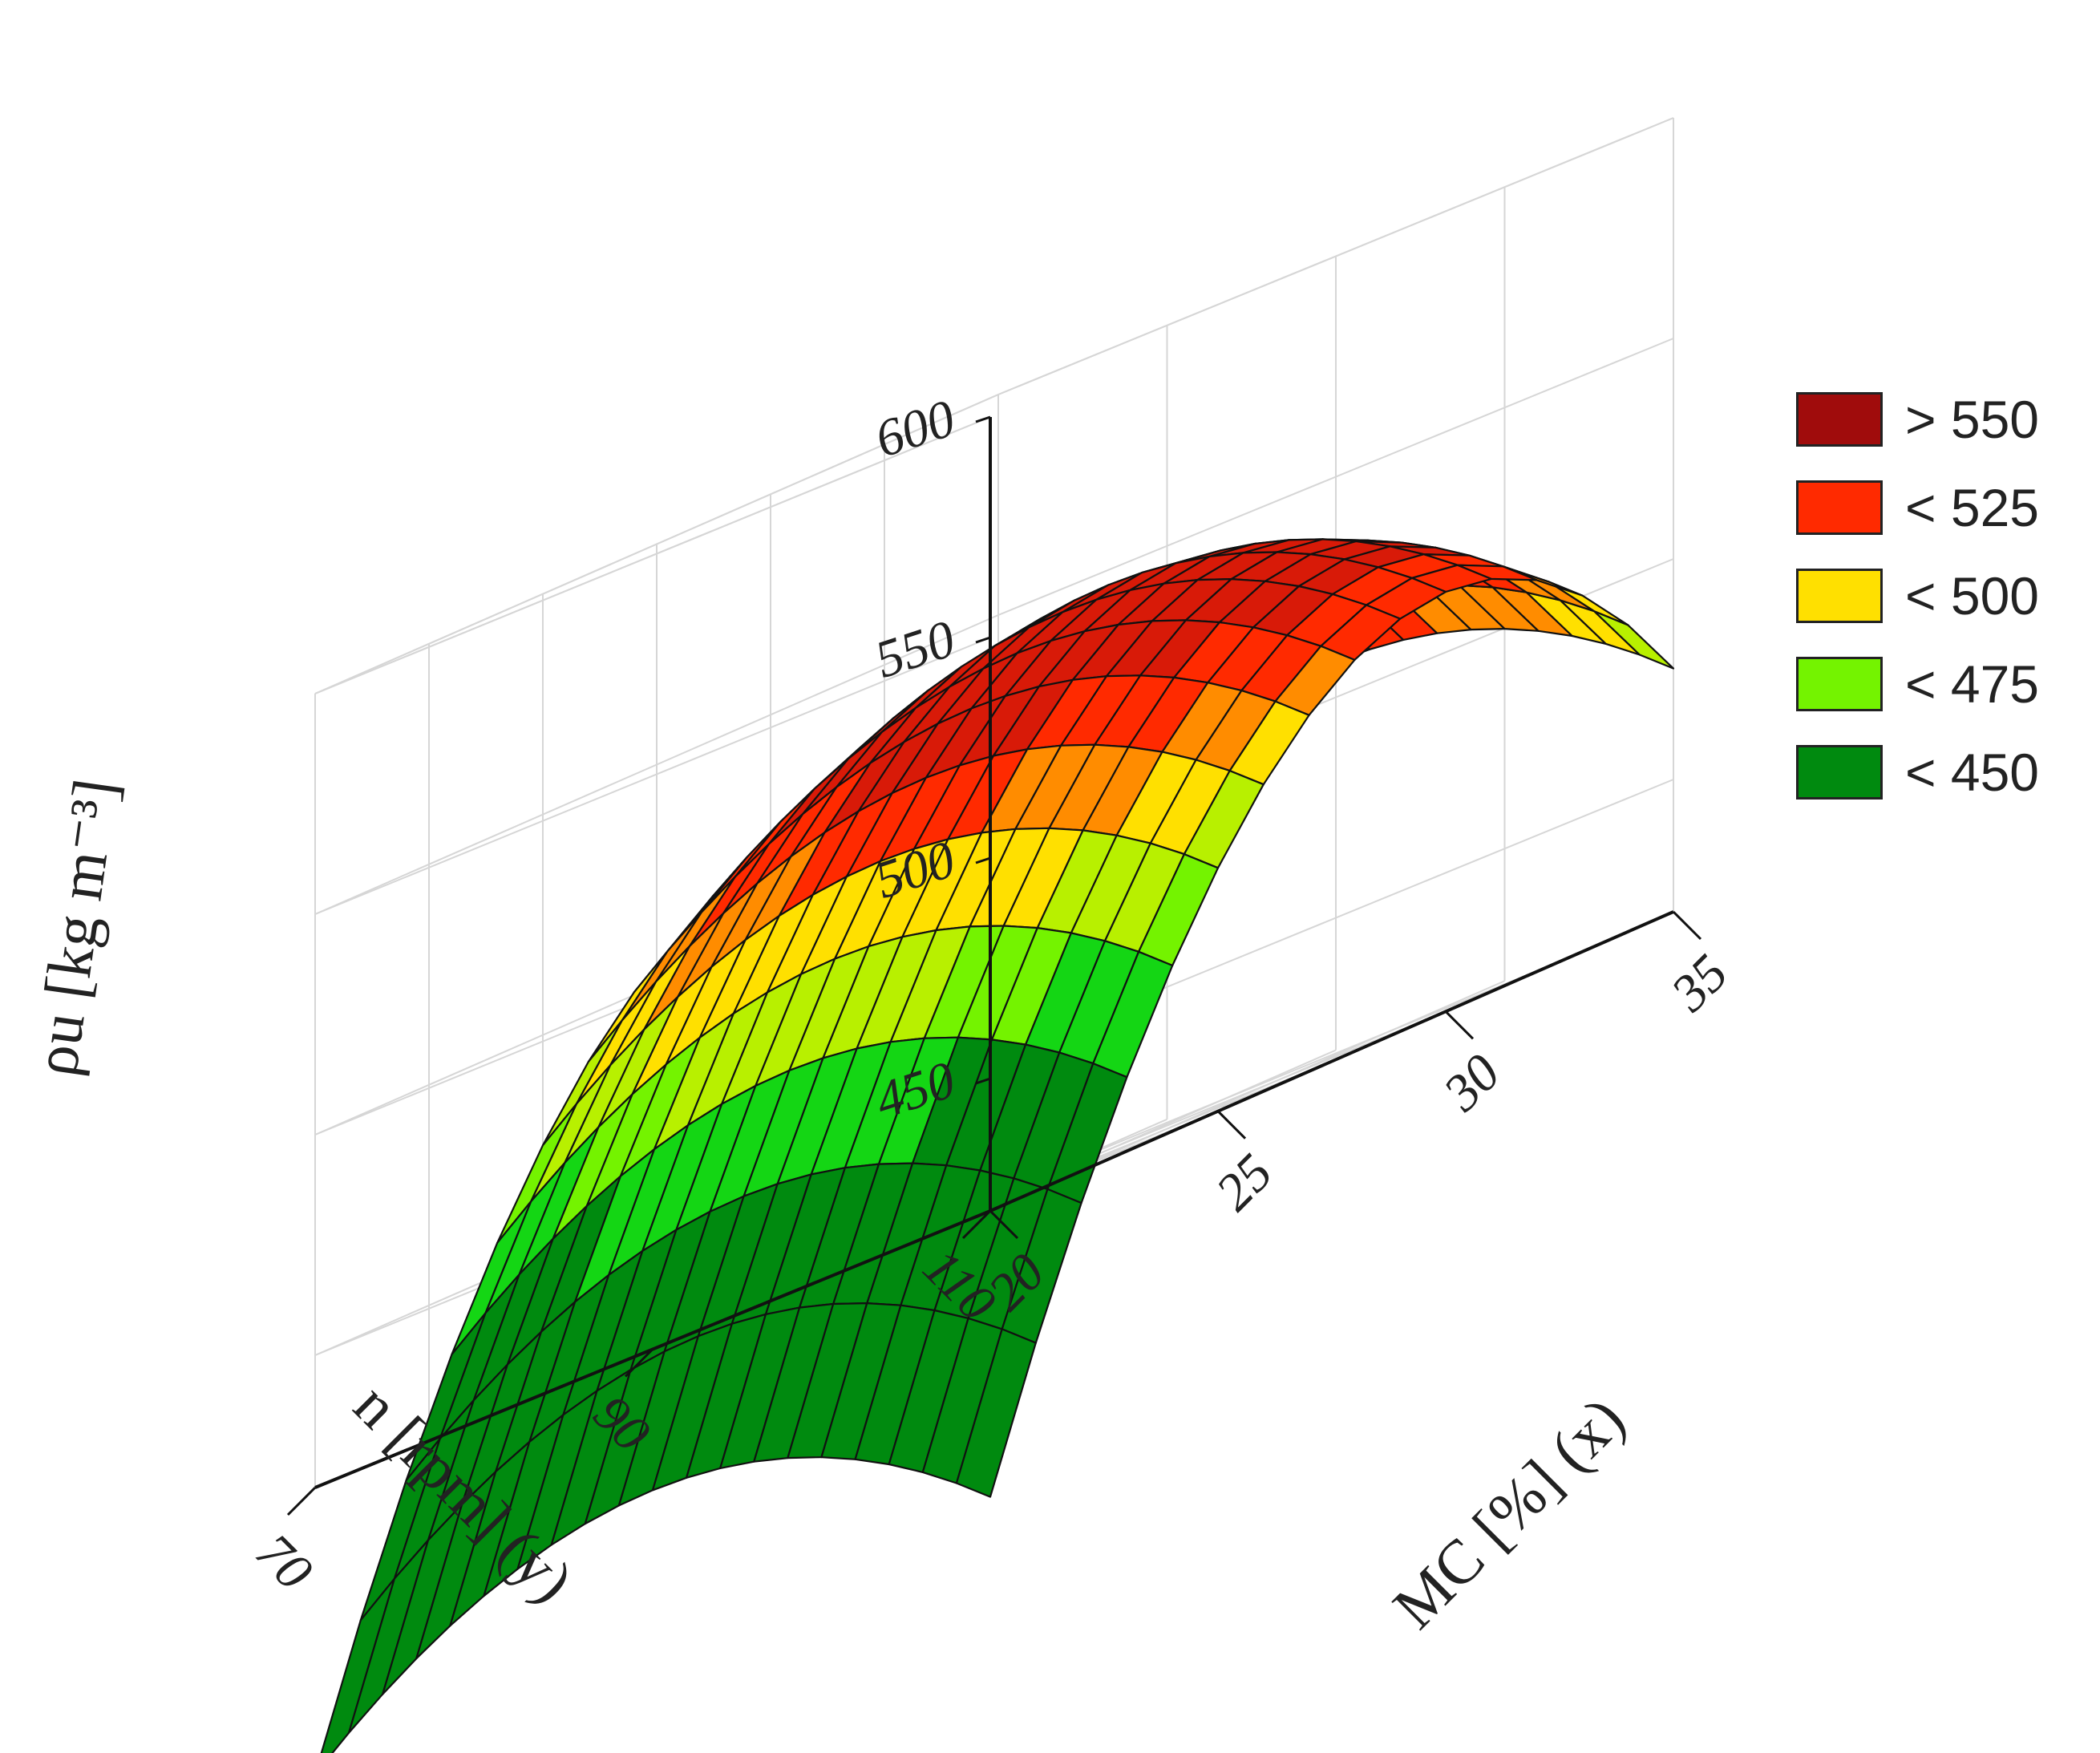  I want to click on legend-item: > 550, so click(1940, 419).